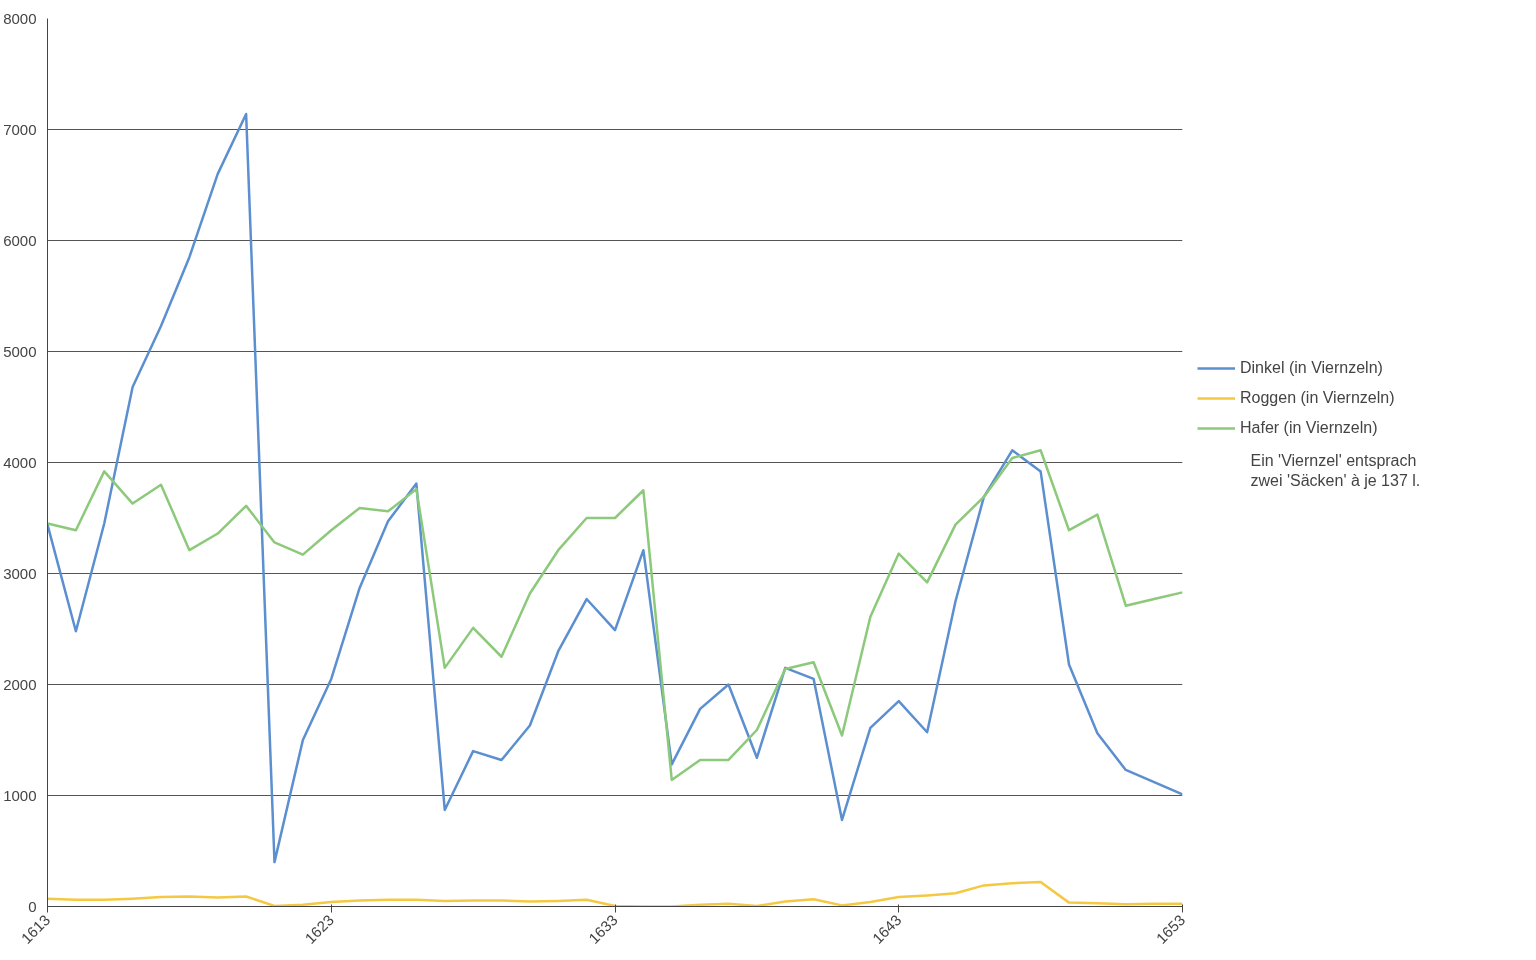 The height and width of the screenshot is (960, 1536). What do you see at coordinates (20, 240) in the screenshot?
I see `y-tick-label: 6000` at bounding box center [20, 240].